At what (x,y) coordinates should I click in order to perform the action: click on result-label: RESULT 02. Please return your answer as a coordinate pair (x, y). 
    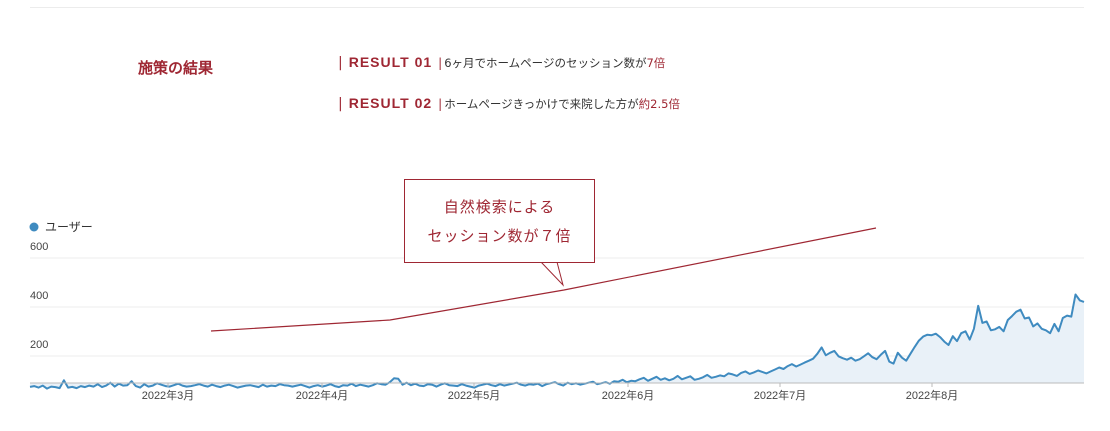
    Looking at the image, I should click on (390, 103).